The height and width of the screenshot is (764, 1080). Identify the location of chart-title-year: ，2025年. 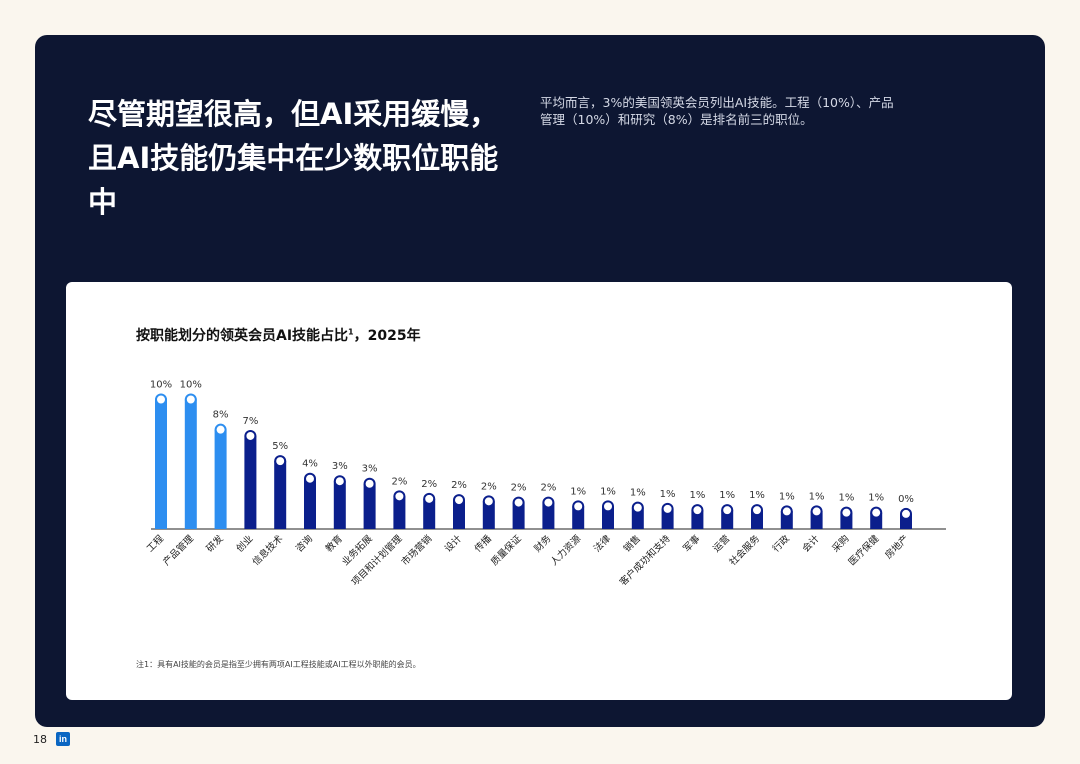
(387, 336).